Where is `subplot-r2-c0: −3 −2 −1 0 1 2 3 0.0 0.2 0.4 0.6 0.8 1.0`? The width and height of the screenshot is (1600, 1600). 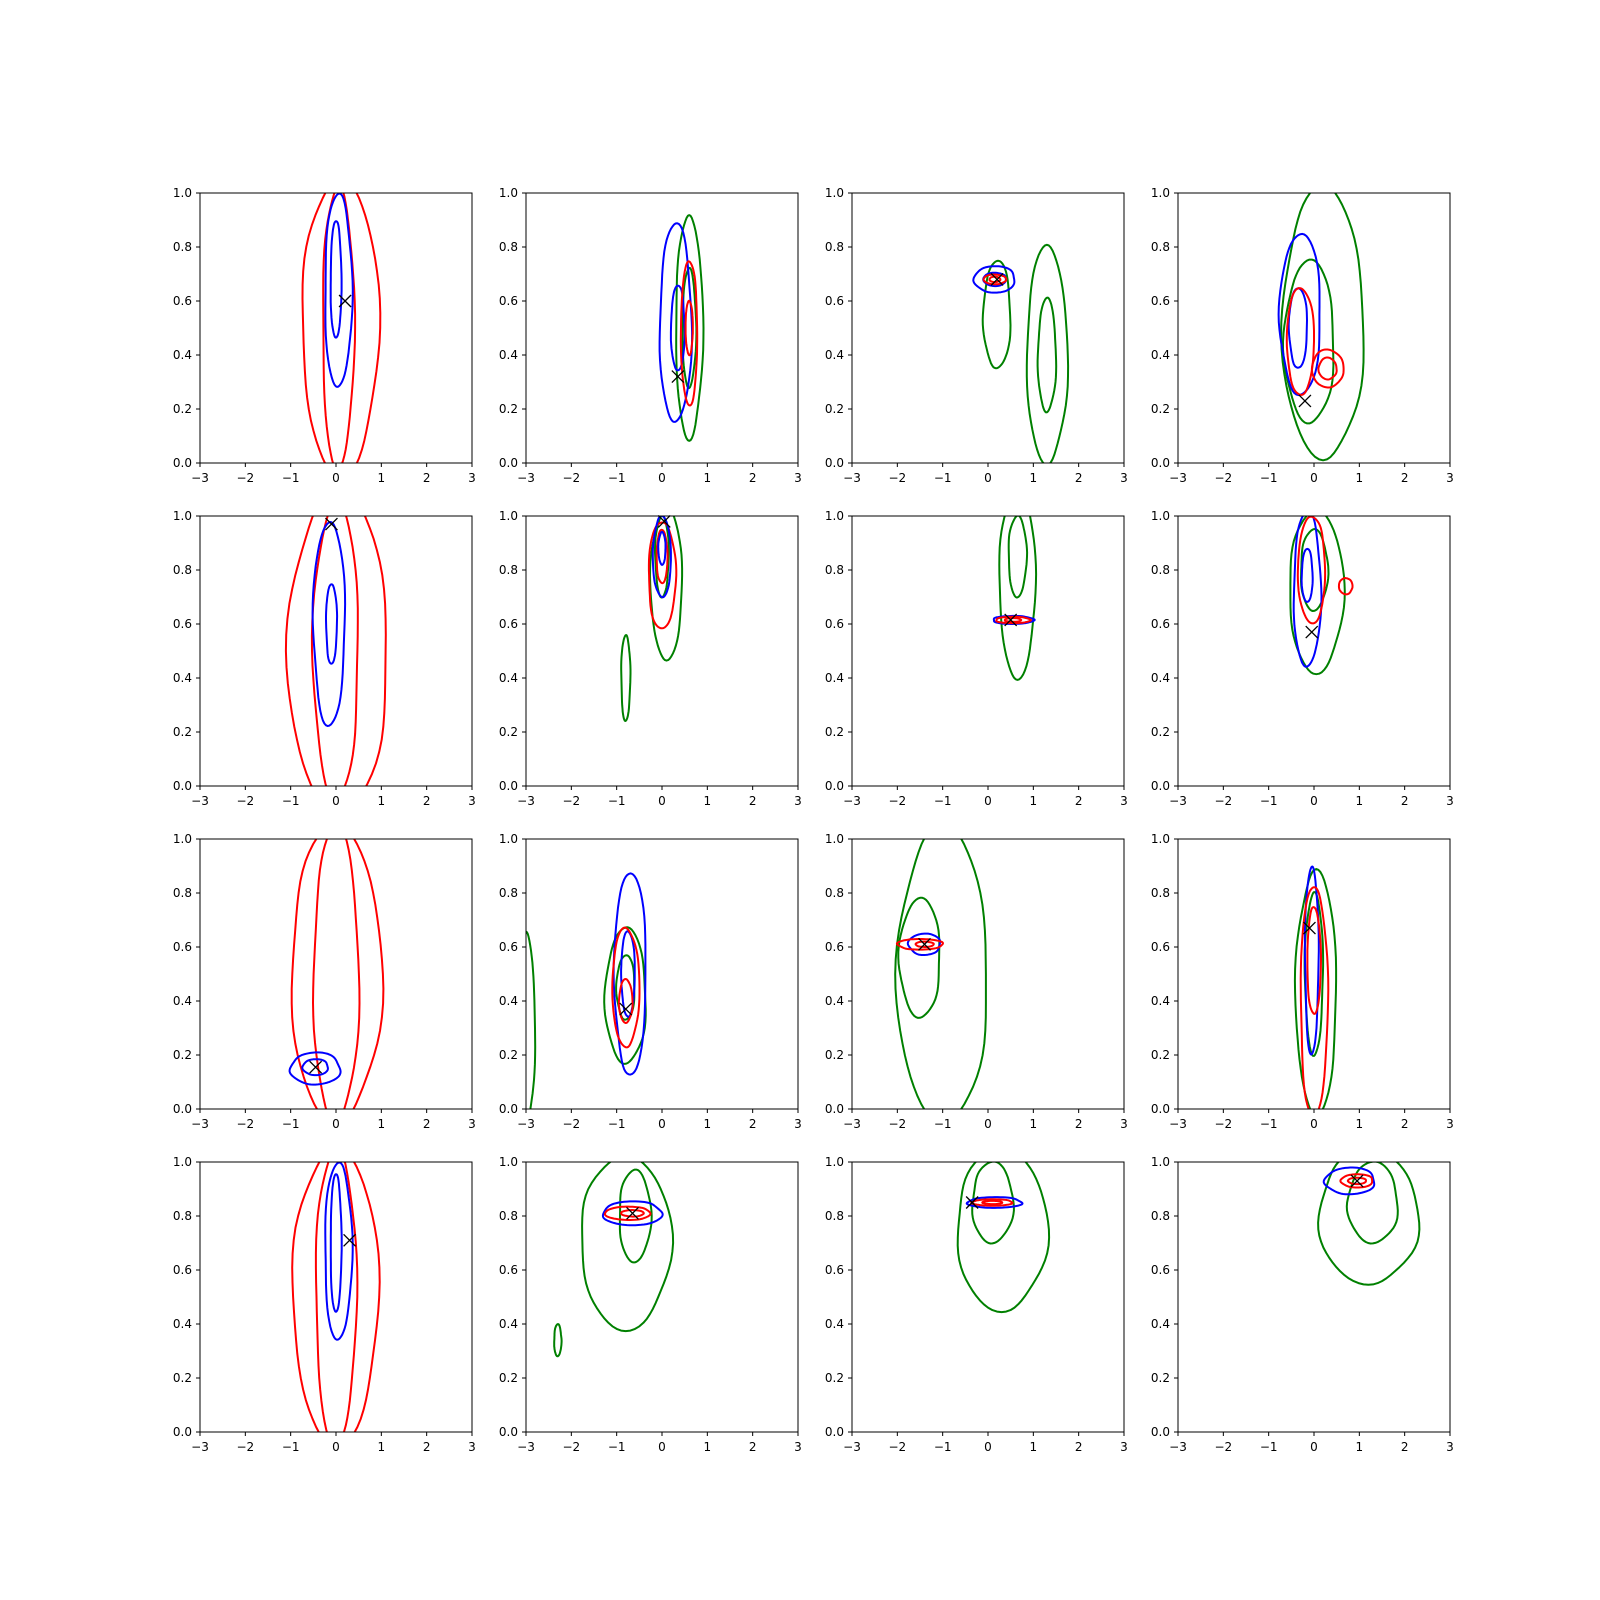
subplot-r2-c0: −3 −2 −1 0 1 2 3 0.0 0.2 0.4 0.6 0.8 1.0 is located at coordinates (324, 981).